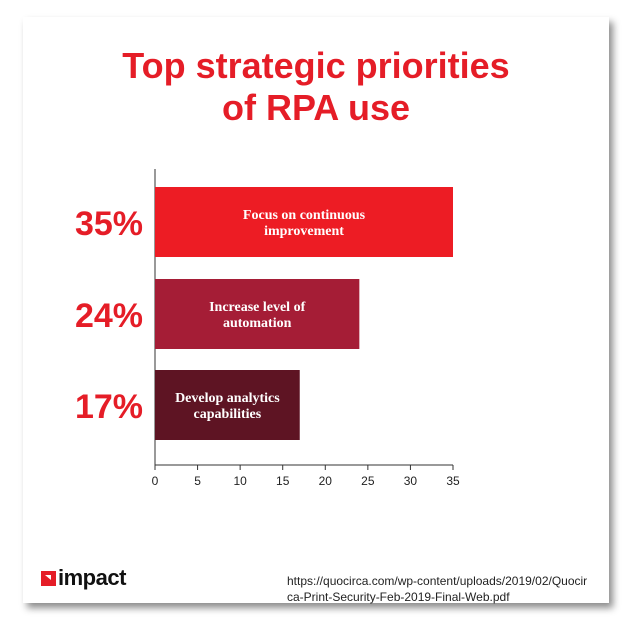 This screenshot has width=628, height=628. I want to click on x-tick-label: 0, so click(155, 481).